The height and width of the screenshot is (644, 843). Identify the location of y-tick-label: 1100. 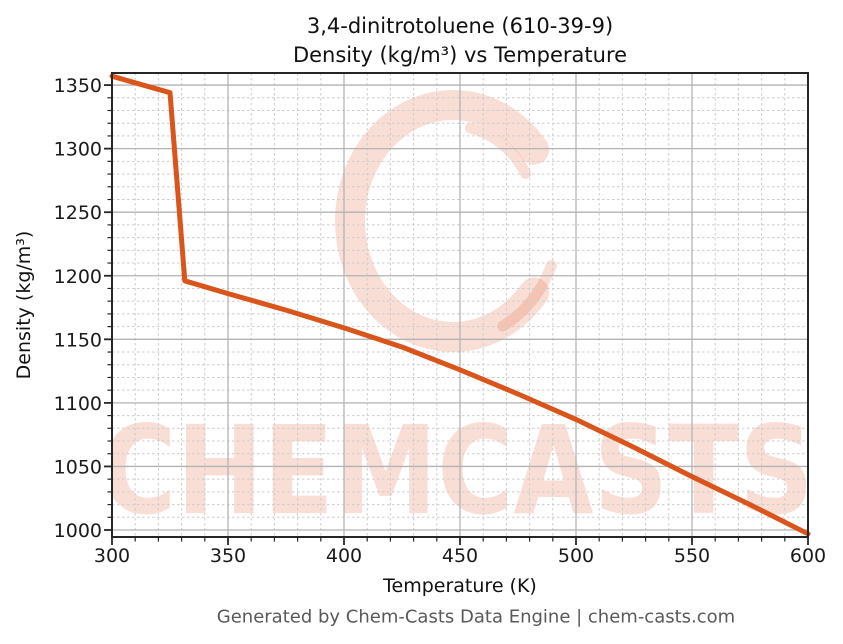
(78, 404).